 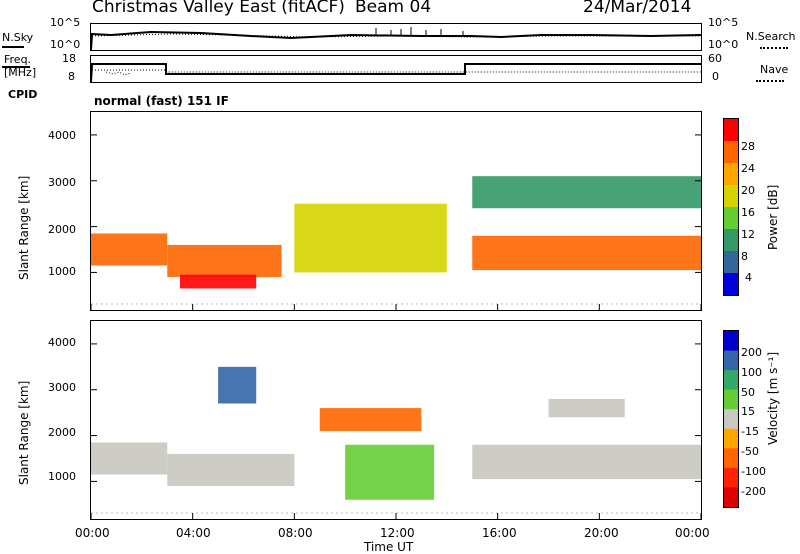 I want to click on xtick-0: 00:00, so click(x=92, y=533).